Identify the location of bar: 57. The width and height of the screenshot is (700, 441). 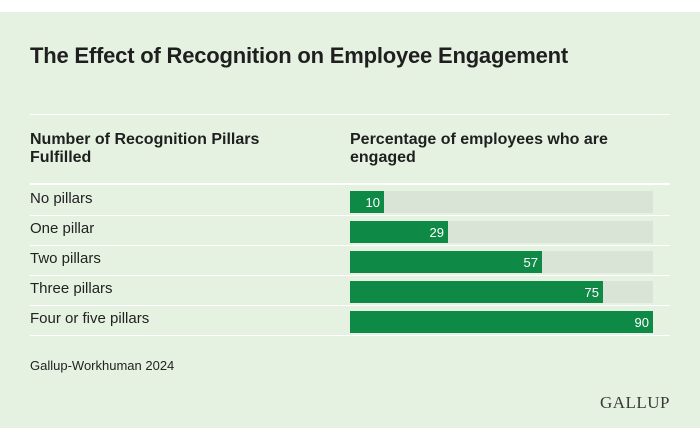
(446, 262).